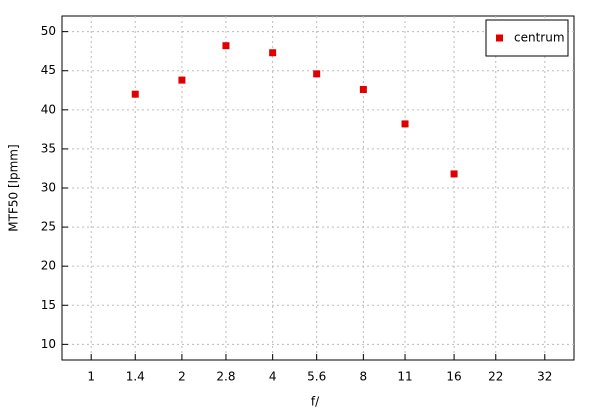 This screenshot has width=600, height=419. What do you see at coordinates (182, 377) in the screenshot?
I see `x-tick-label: 2` at bounding box center [182, 377].